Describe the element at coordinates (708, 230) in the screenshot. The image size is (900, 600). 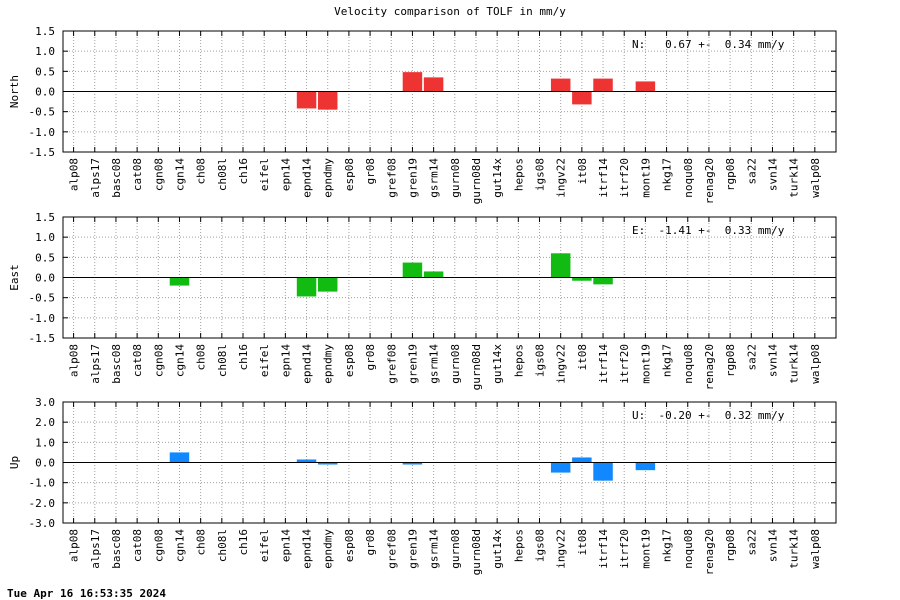
I see `velocity-annotation: E: -1.41 +- 0.33 mm/y` at that location.